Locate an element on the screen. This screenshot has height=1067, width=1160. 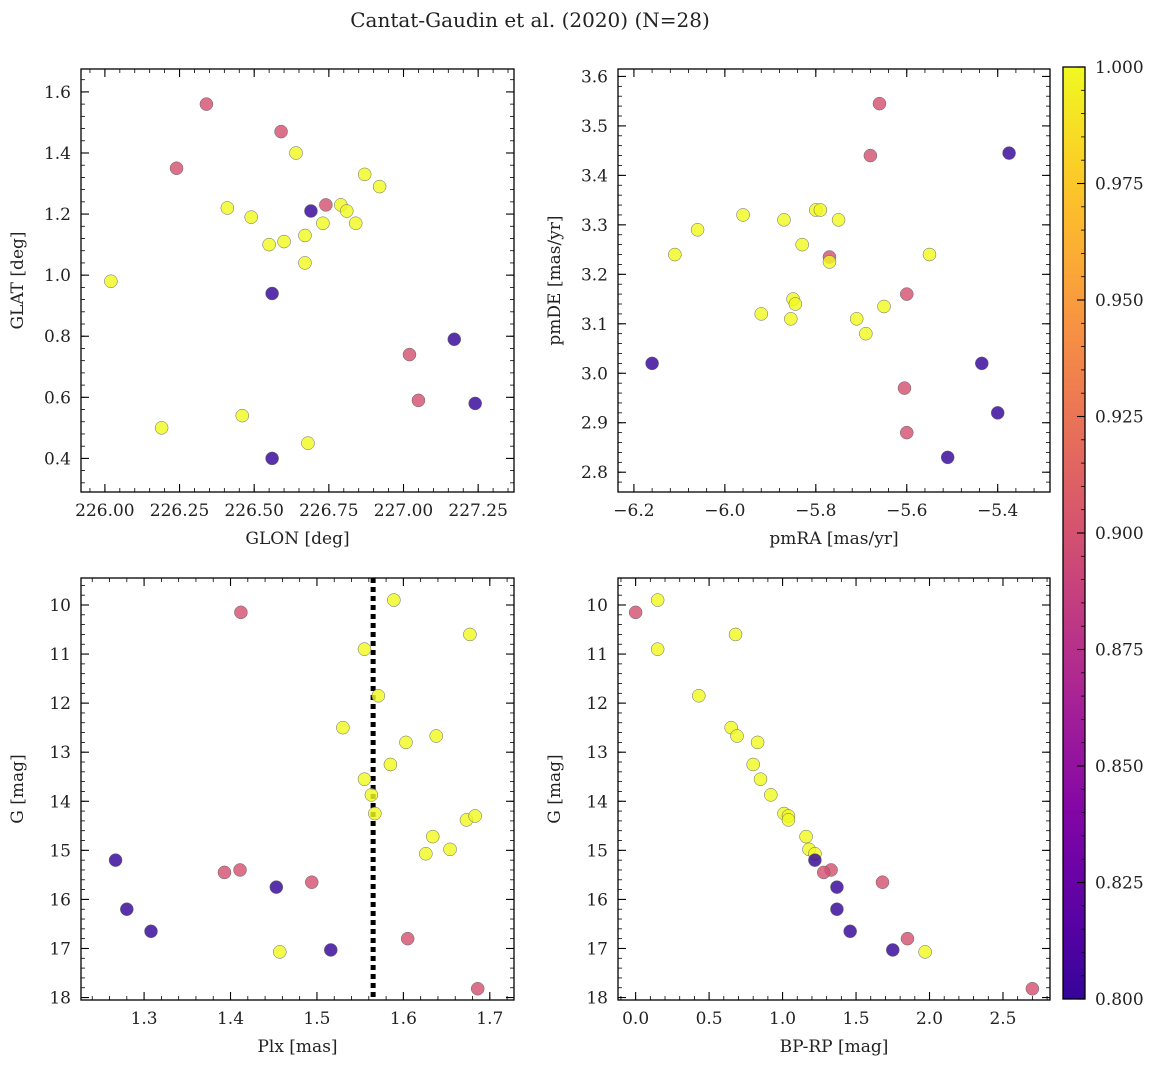
y-tick-label: 3.1 is located at coordinates (594, 325).